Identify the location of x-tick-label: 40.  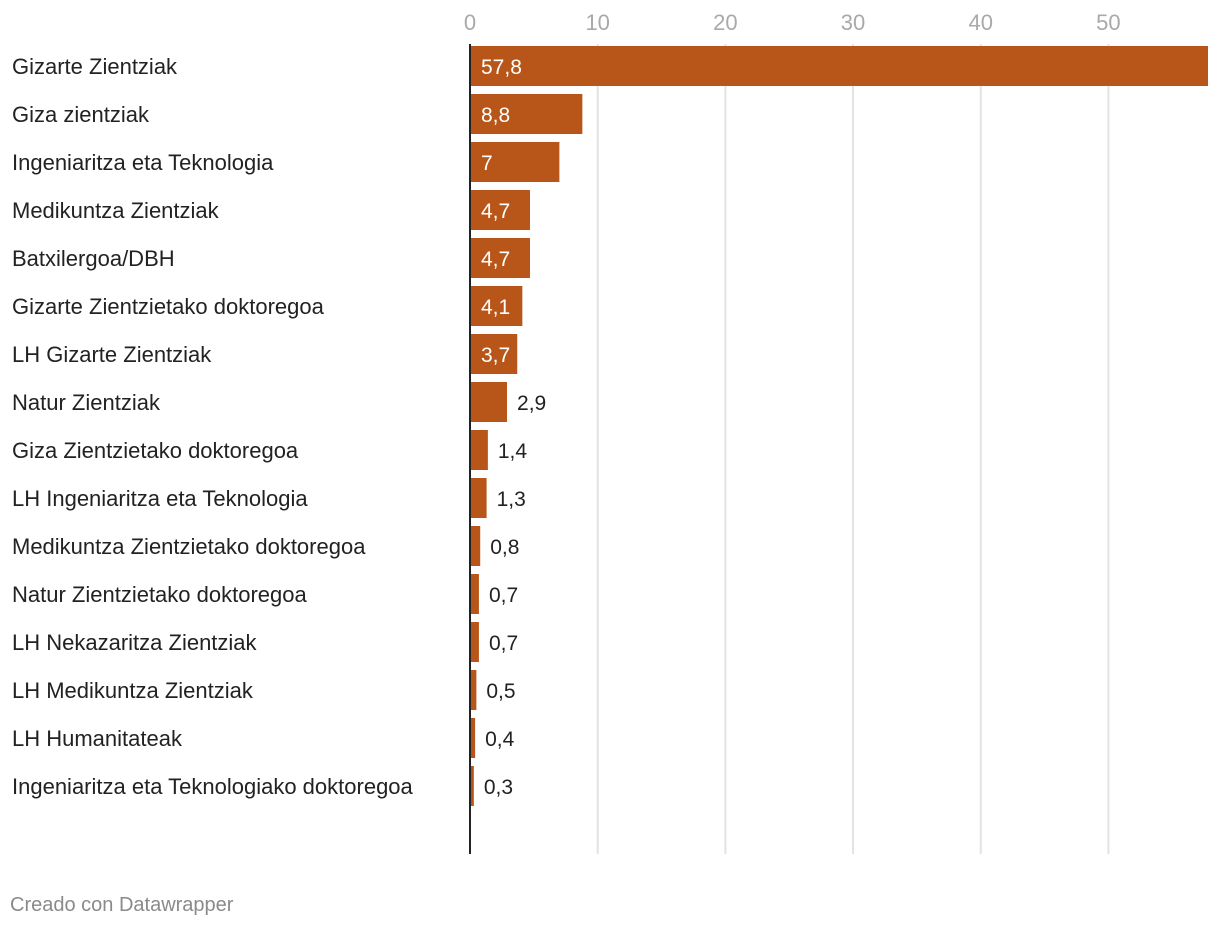
(980, 22).